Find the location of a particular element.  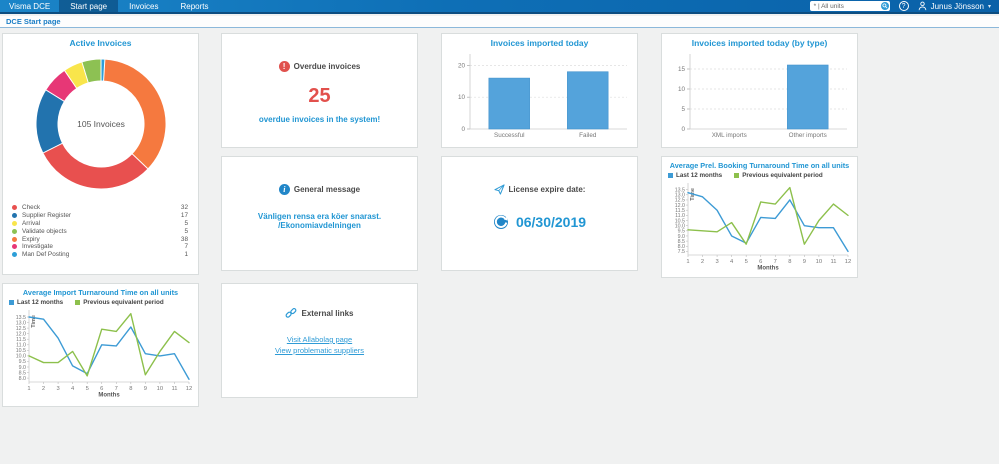

active-invoices-donut: 105 Invoices is located at coordinates (100, 124).